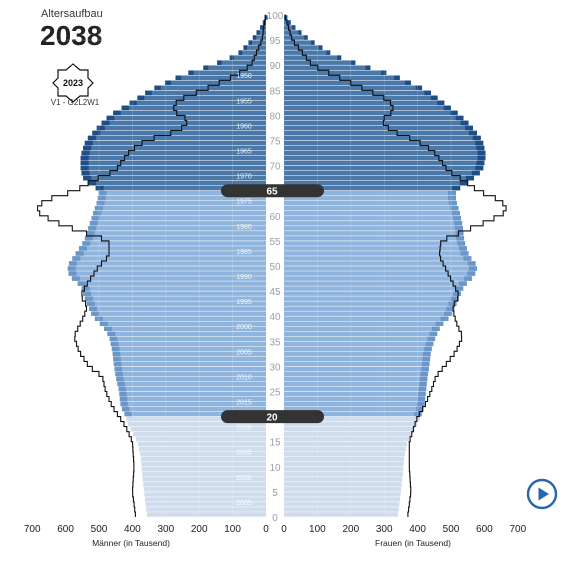 This screenshot has height=566, width=566. Describe the element at coordinates (517, 529) in the screenshot. I see `women-x-tick: 700` at that location.